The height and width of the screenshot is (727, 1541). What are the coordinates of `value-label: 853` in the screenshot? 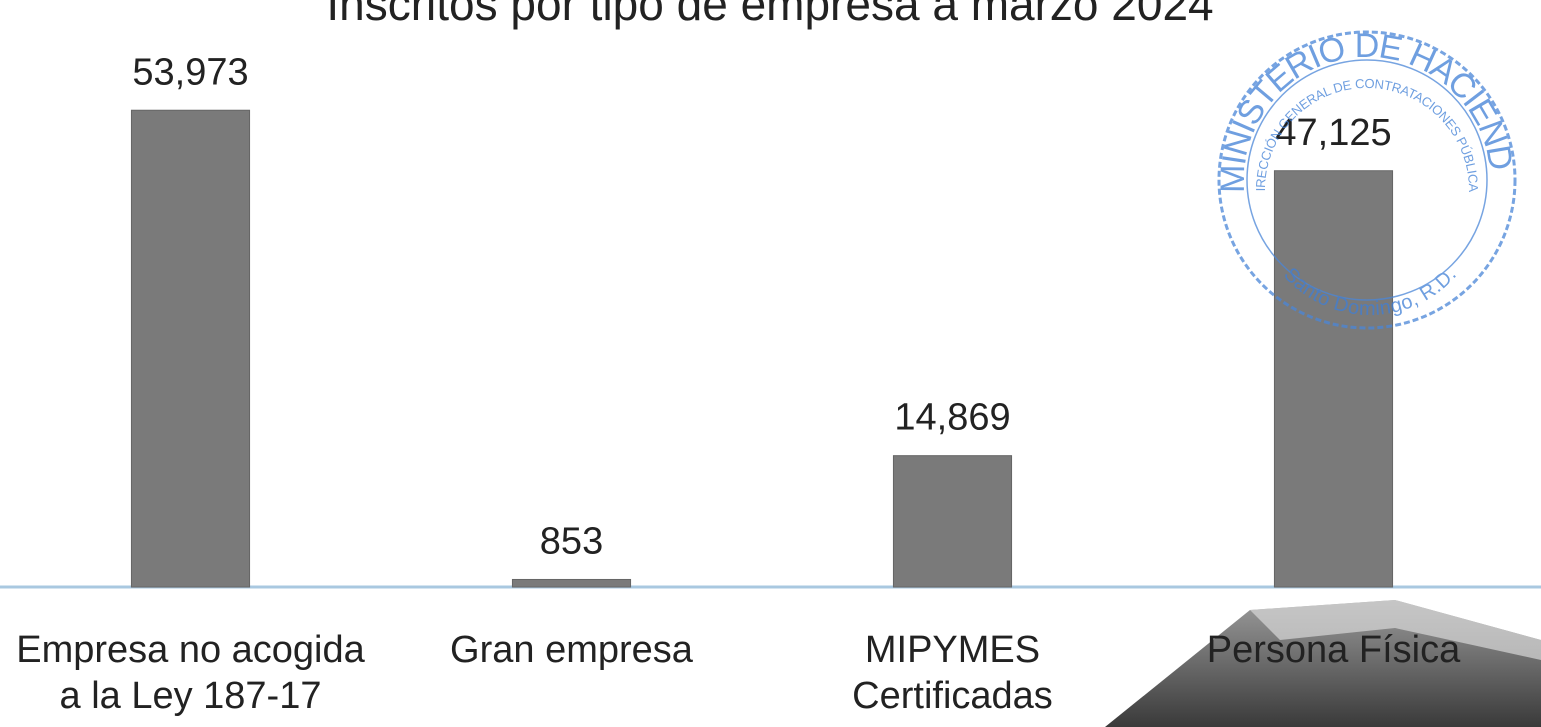 It's located at (571, 541).